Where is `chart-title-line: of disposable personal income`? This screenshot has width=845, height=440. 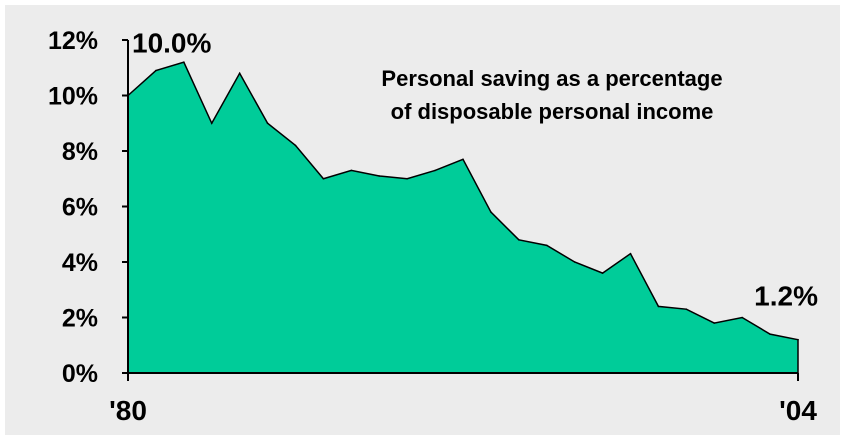
chart-title-line: of disposable personal income is located at coordinates (552, 111).